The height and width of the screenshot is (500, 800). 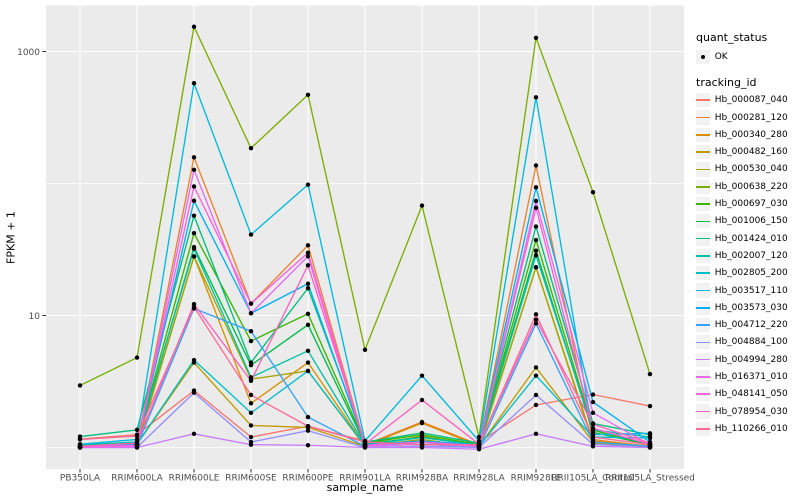 I want to click on legend-item-Hb_004884_100: Hb_004884_100, so click(x=742, y=342).